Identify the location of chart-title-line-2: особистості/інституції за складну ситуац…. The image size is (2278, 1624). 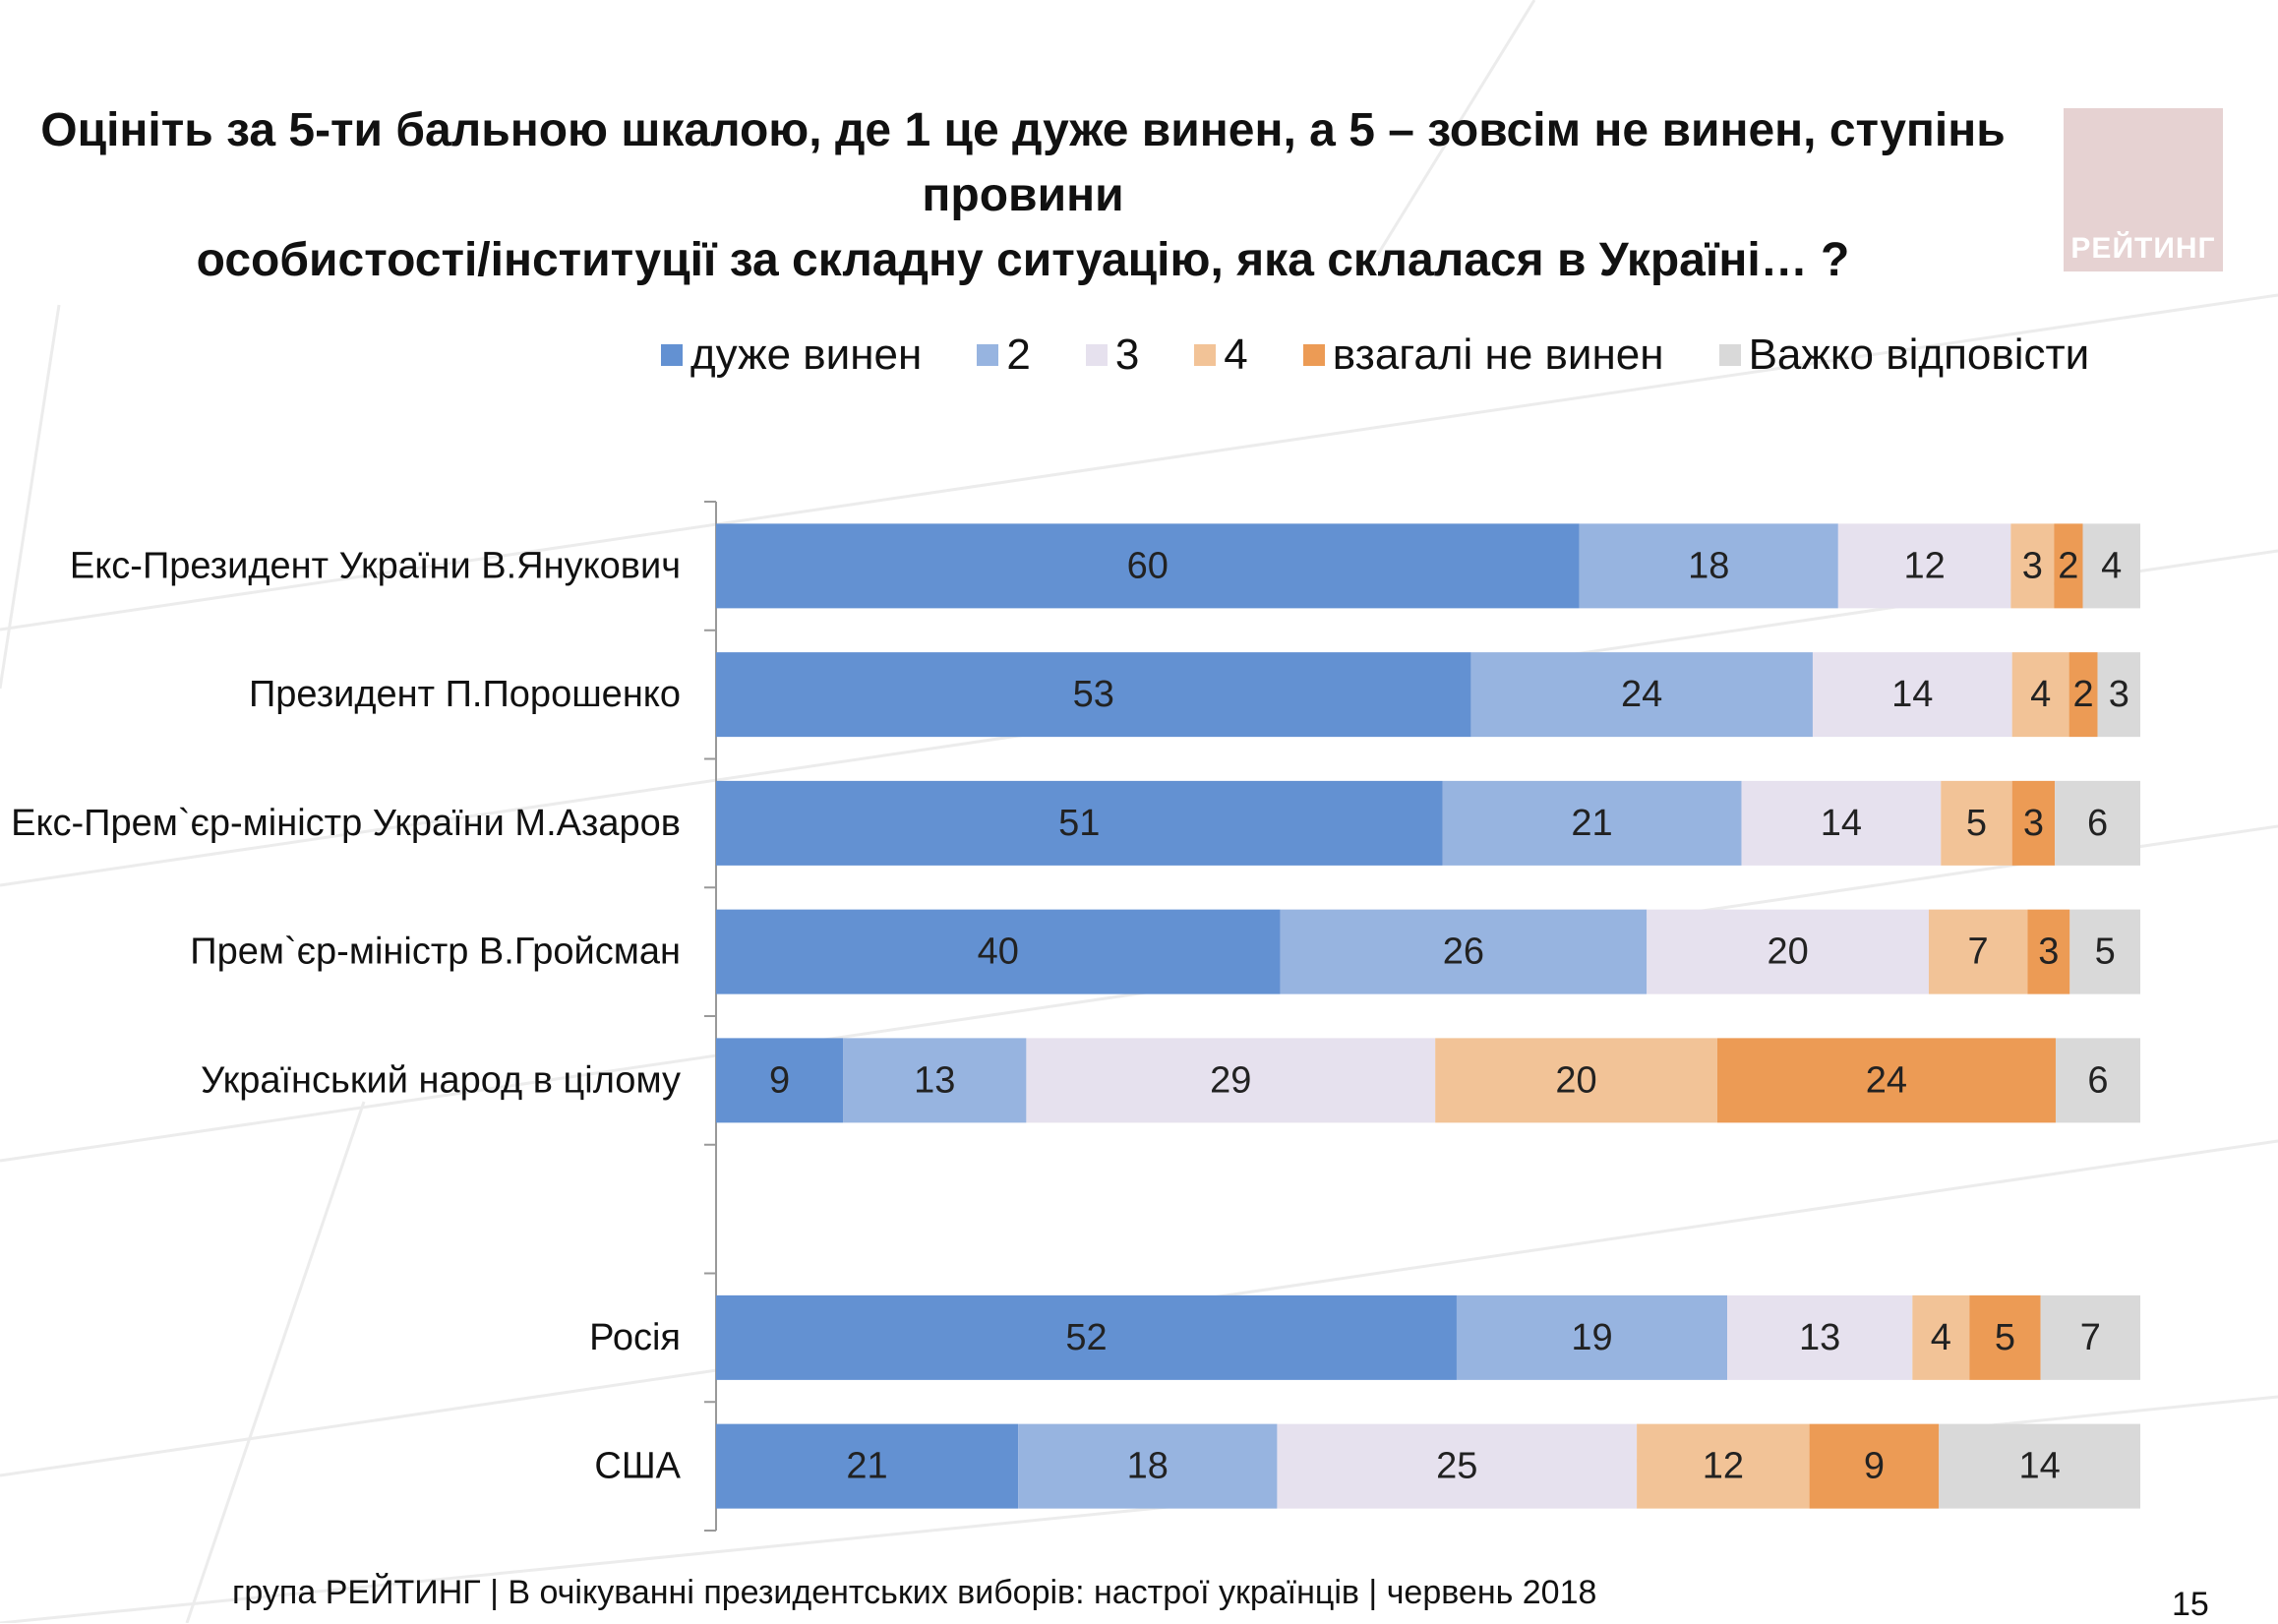
(1023, 260).